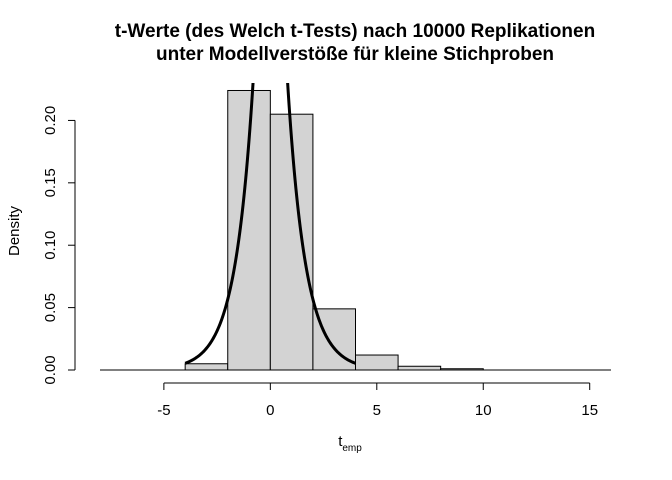  Describe the element at coordinates (270, 410) in the screenshot. I see `x-tick-label-1: 0` at that location.